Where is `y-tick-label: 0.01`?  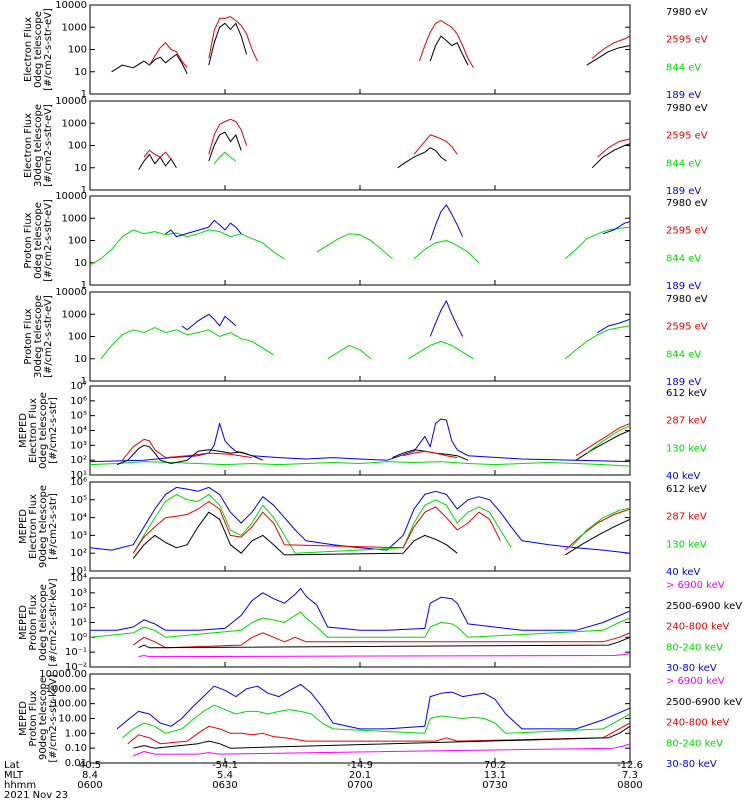 y-tick-label: 0.01 is located at coordinates (76, 763).